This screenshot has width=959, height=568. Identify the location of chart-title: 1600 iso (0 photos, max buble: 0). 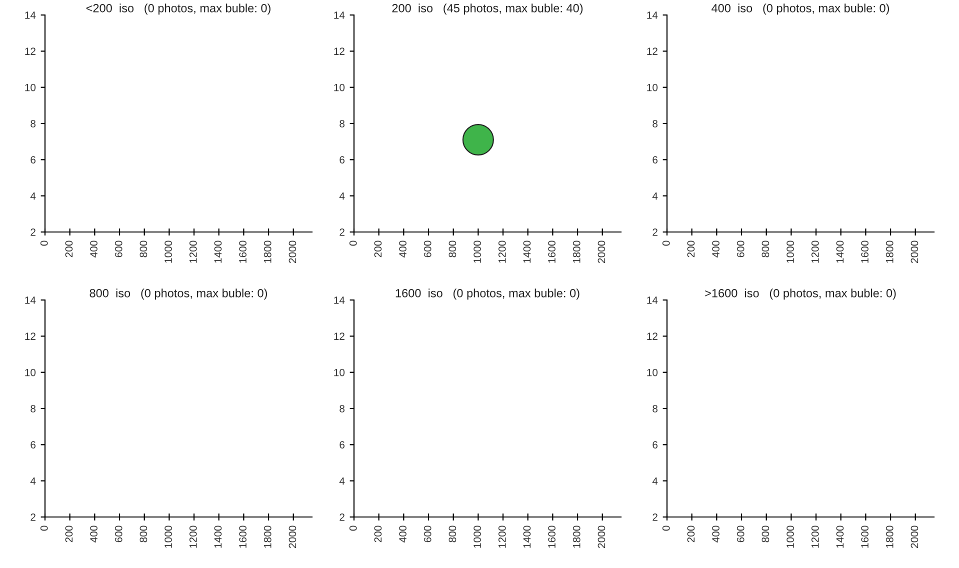
(488, 294).